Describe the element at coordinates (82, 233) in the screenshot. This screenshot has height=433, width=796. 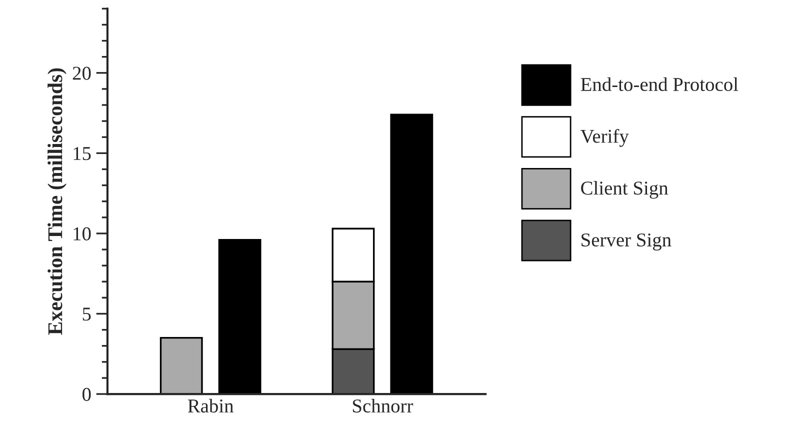
I see `y-tick-label: 10` at that location.